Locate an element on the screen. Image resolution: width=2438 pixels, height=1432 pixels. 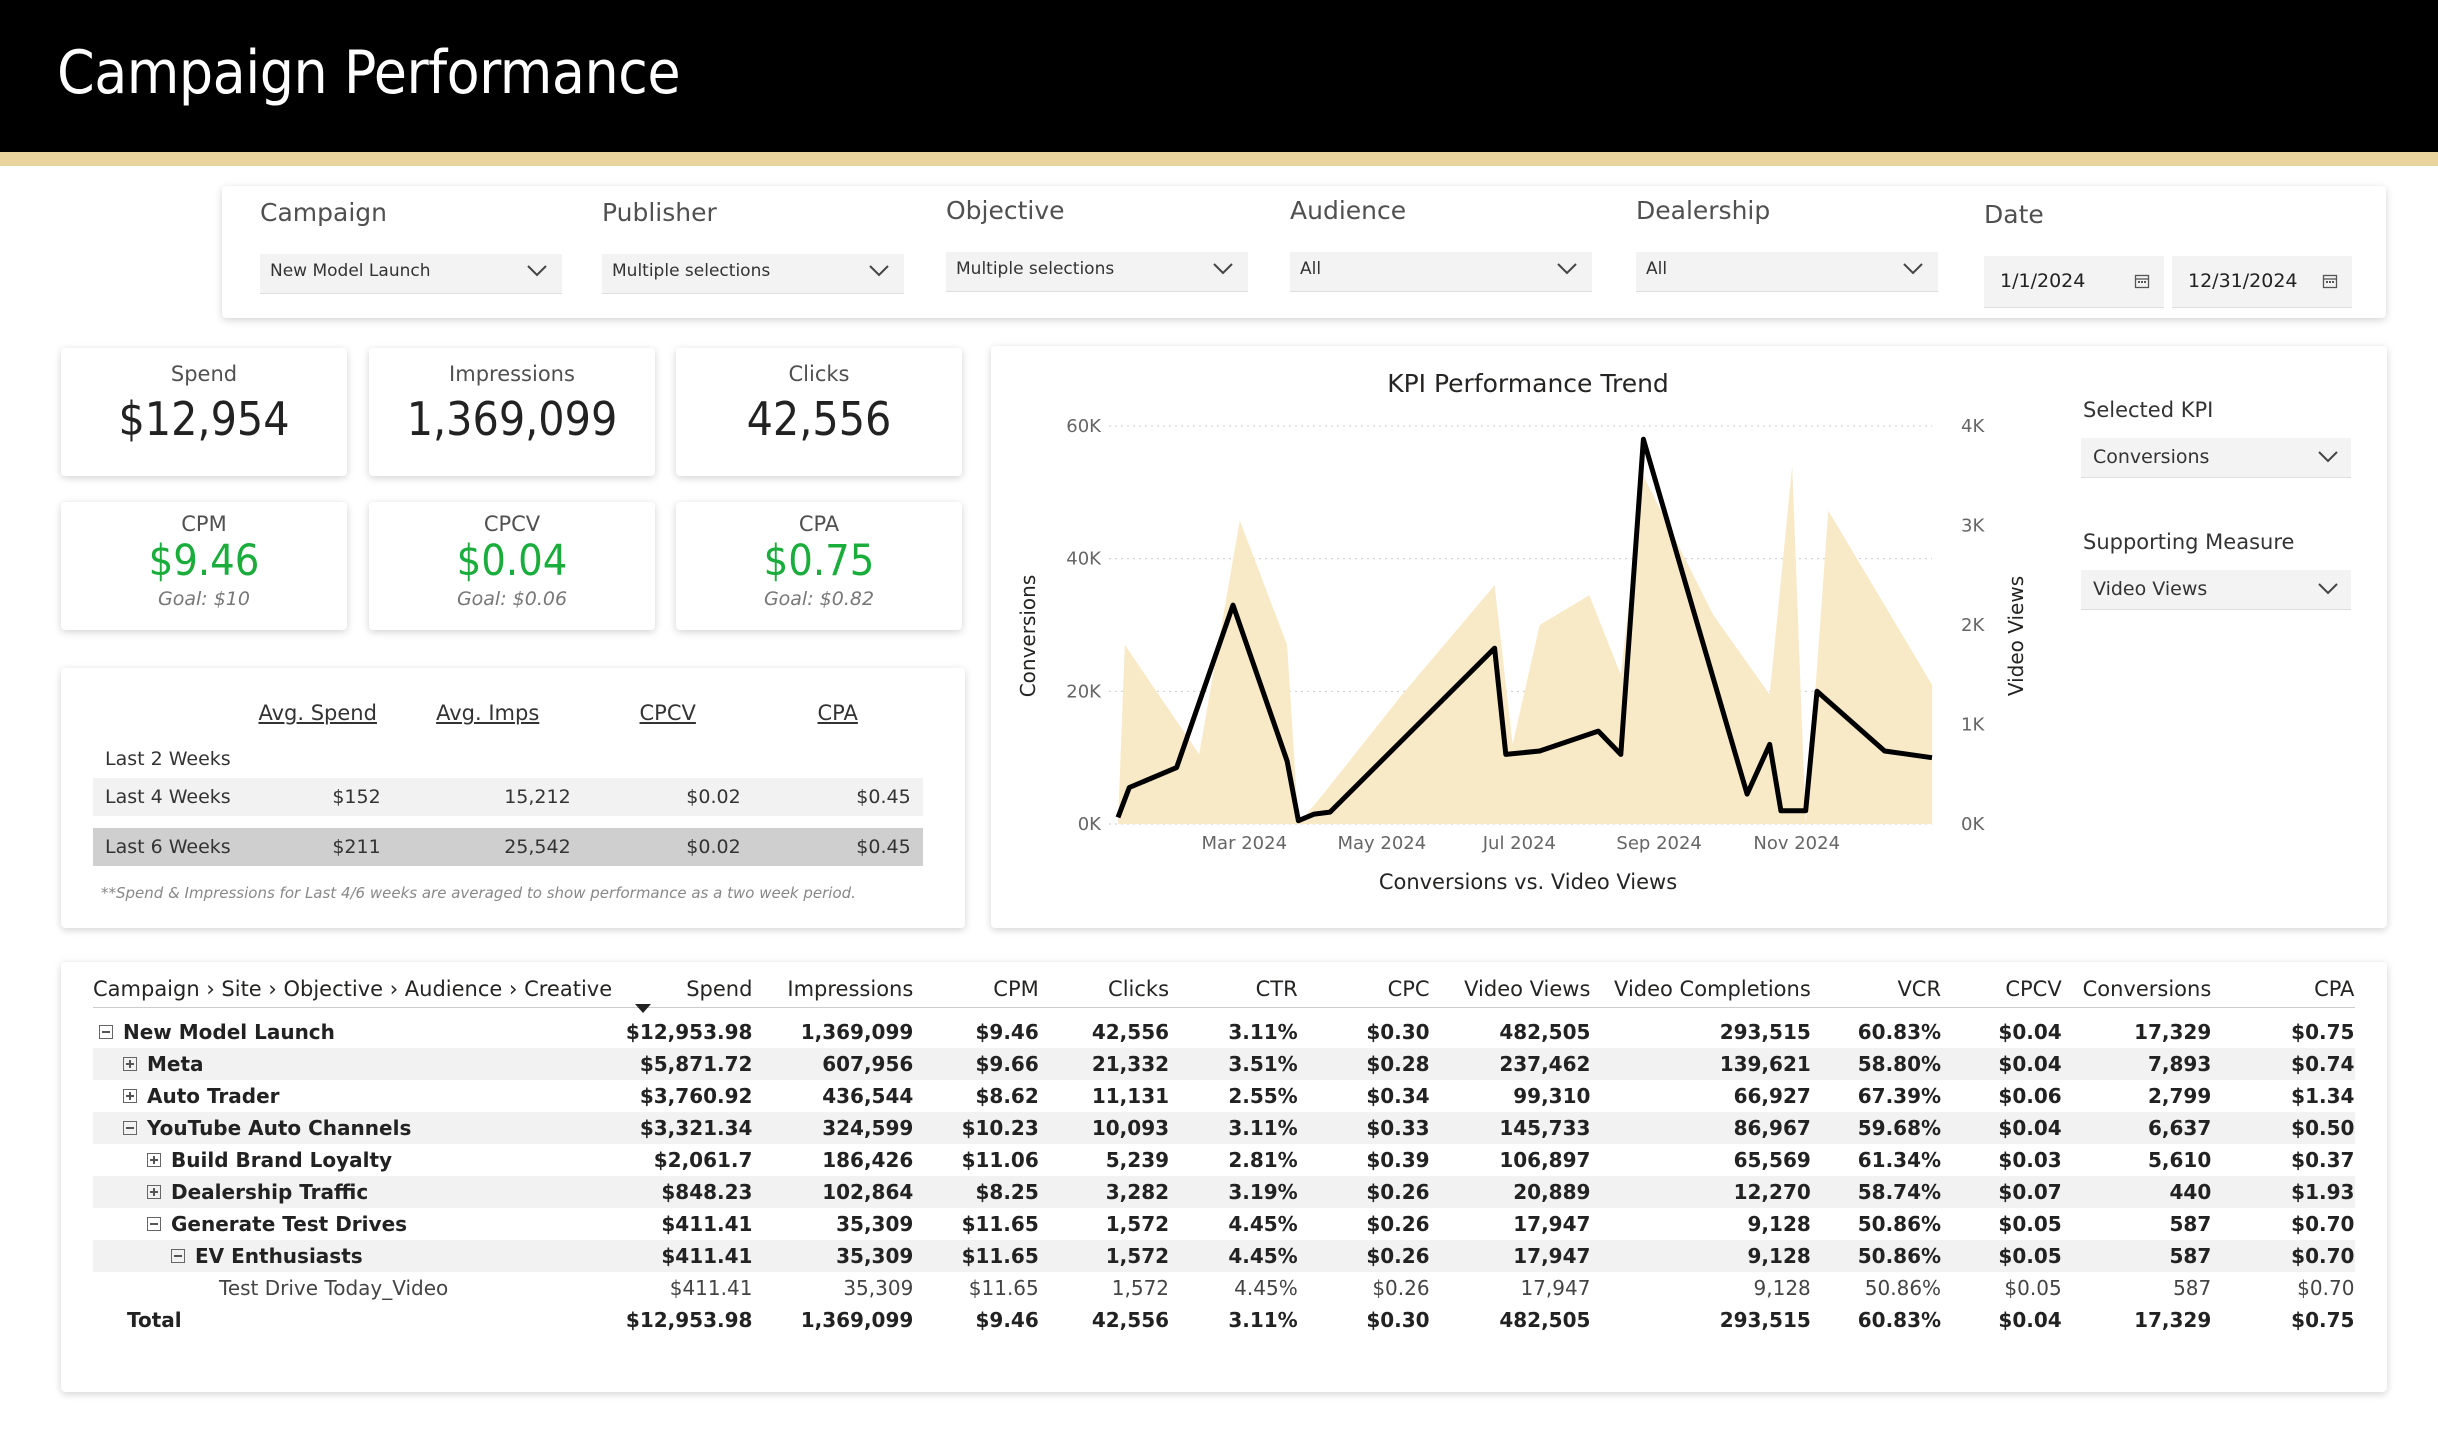
matrix-cell-impressions: 102,864 is located at coordinates (868, 1192).